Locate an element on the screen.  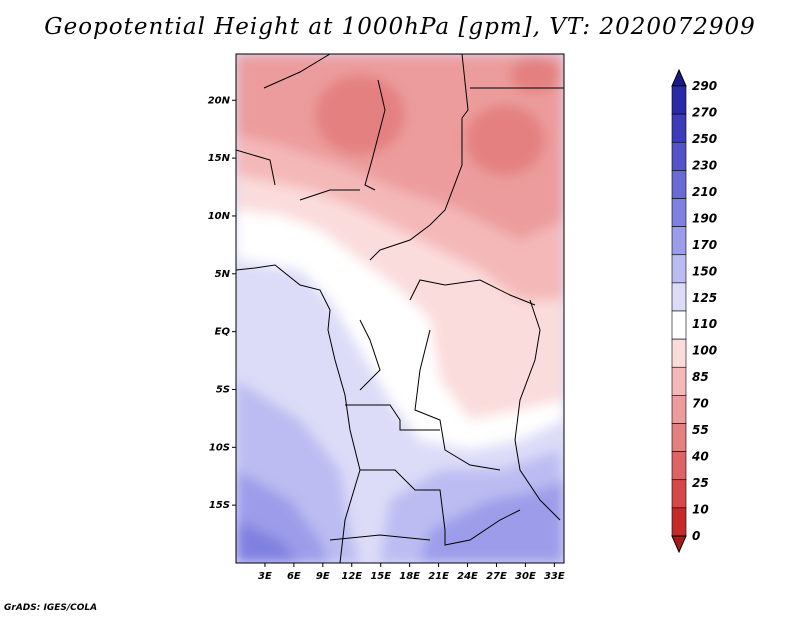
lon-tick-label: 18E is located at coordinates (409, 576).